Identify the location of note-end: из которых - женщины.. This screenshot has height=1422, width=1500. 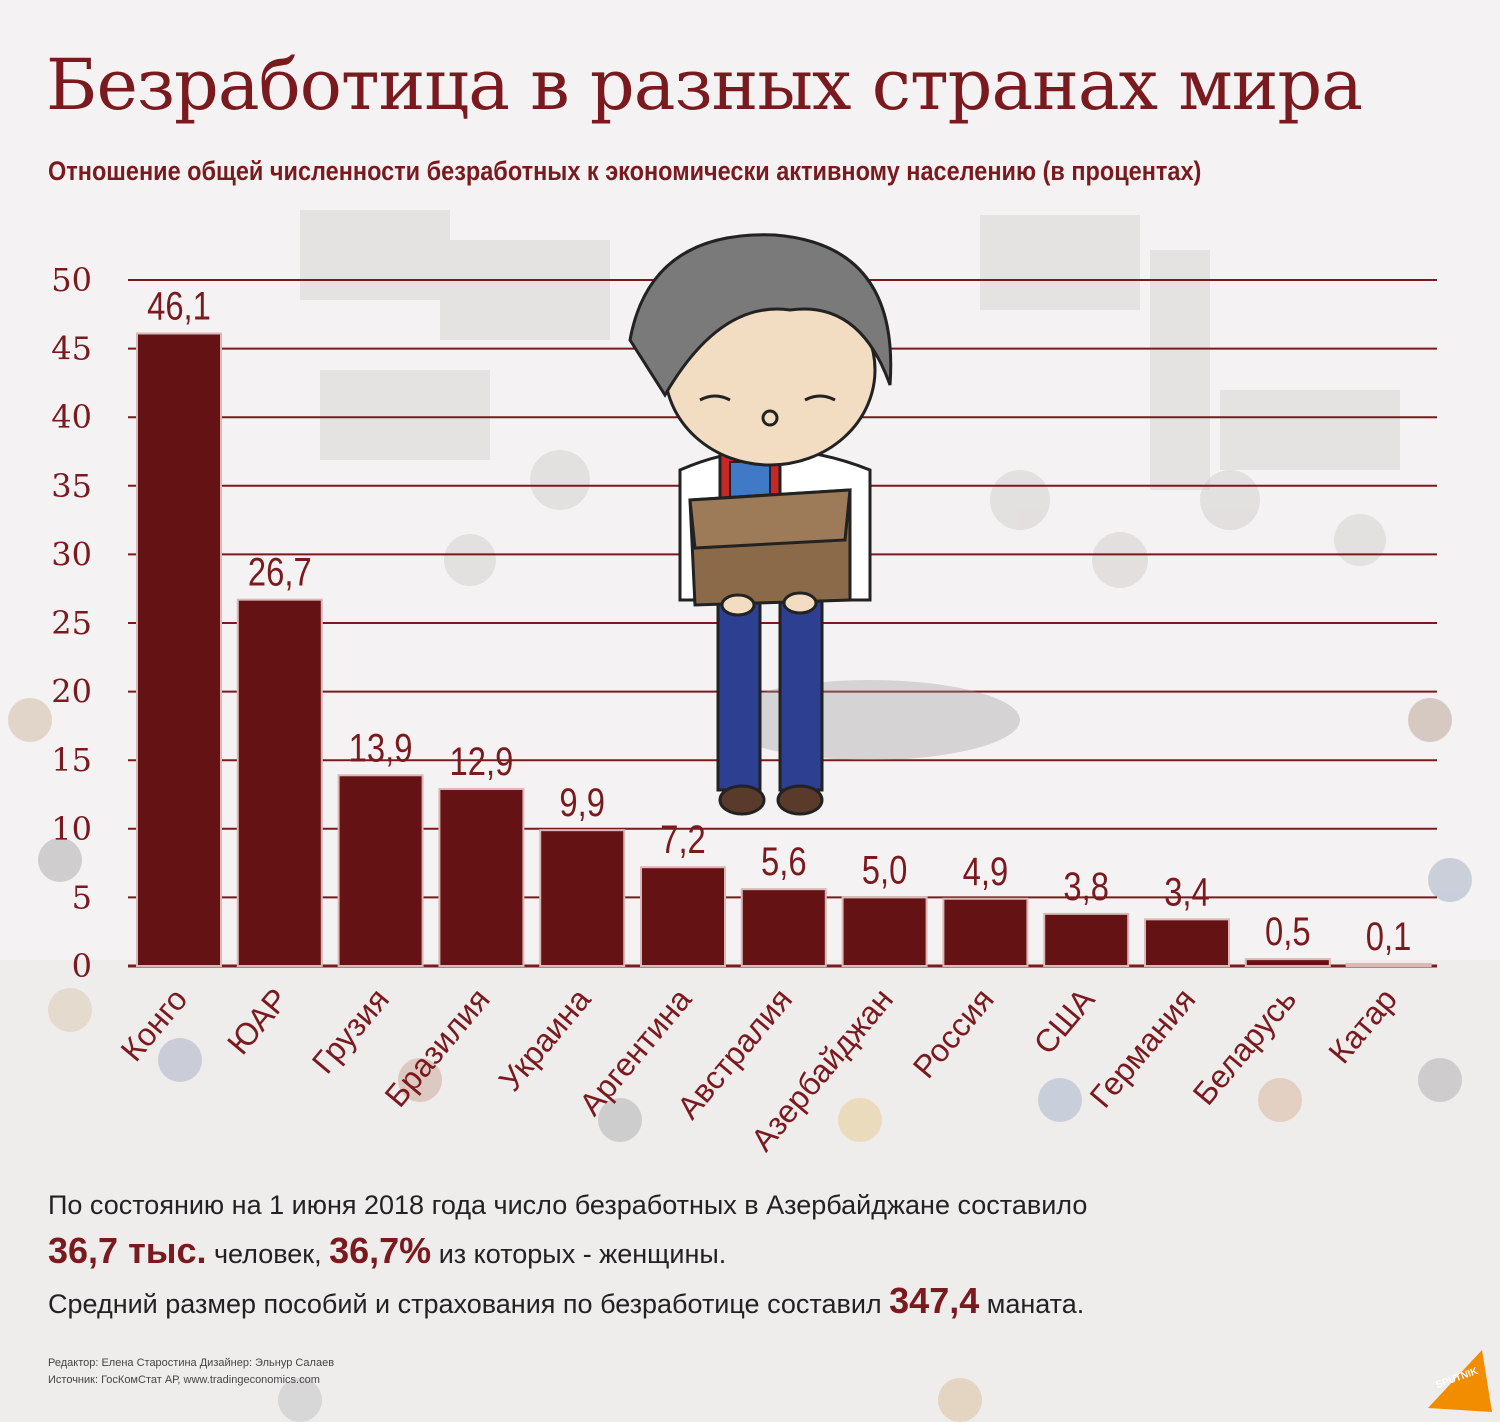
(579, 1254).